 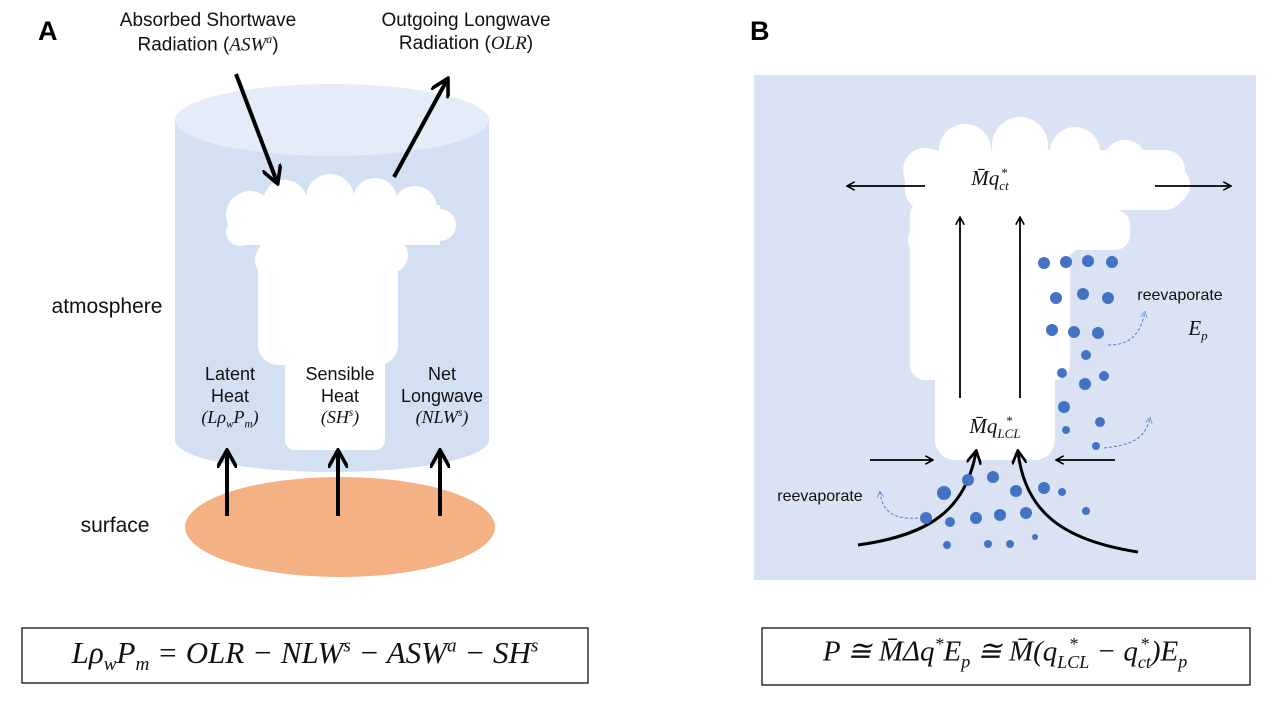 I want to click on math: (SH, so click(x=334, y=417).